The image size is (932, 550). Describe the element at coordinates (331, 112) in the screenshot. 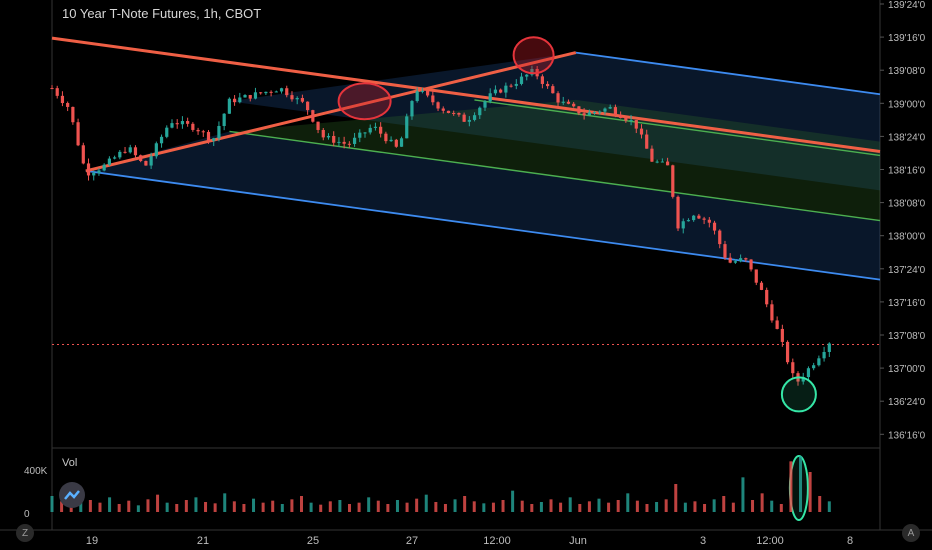

I see `pivot-line` at that location.